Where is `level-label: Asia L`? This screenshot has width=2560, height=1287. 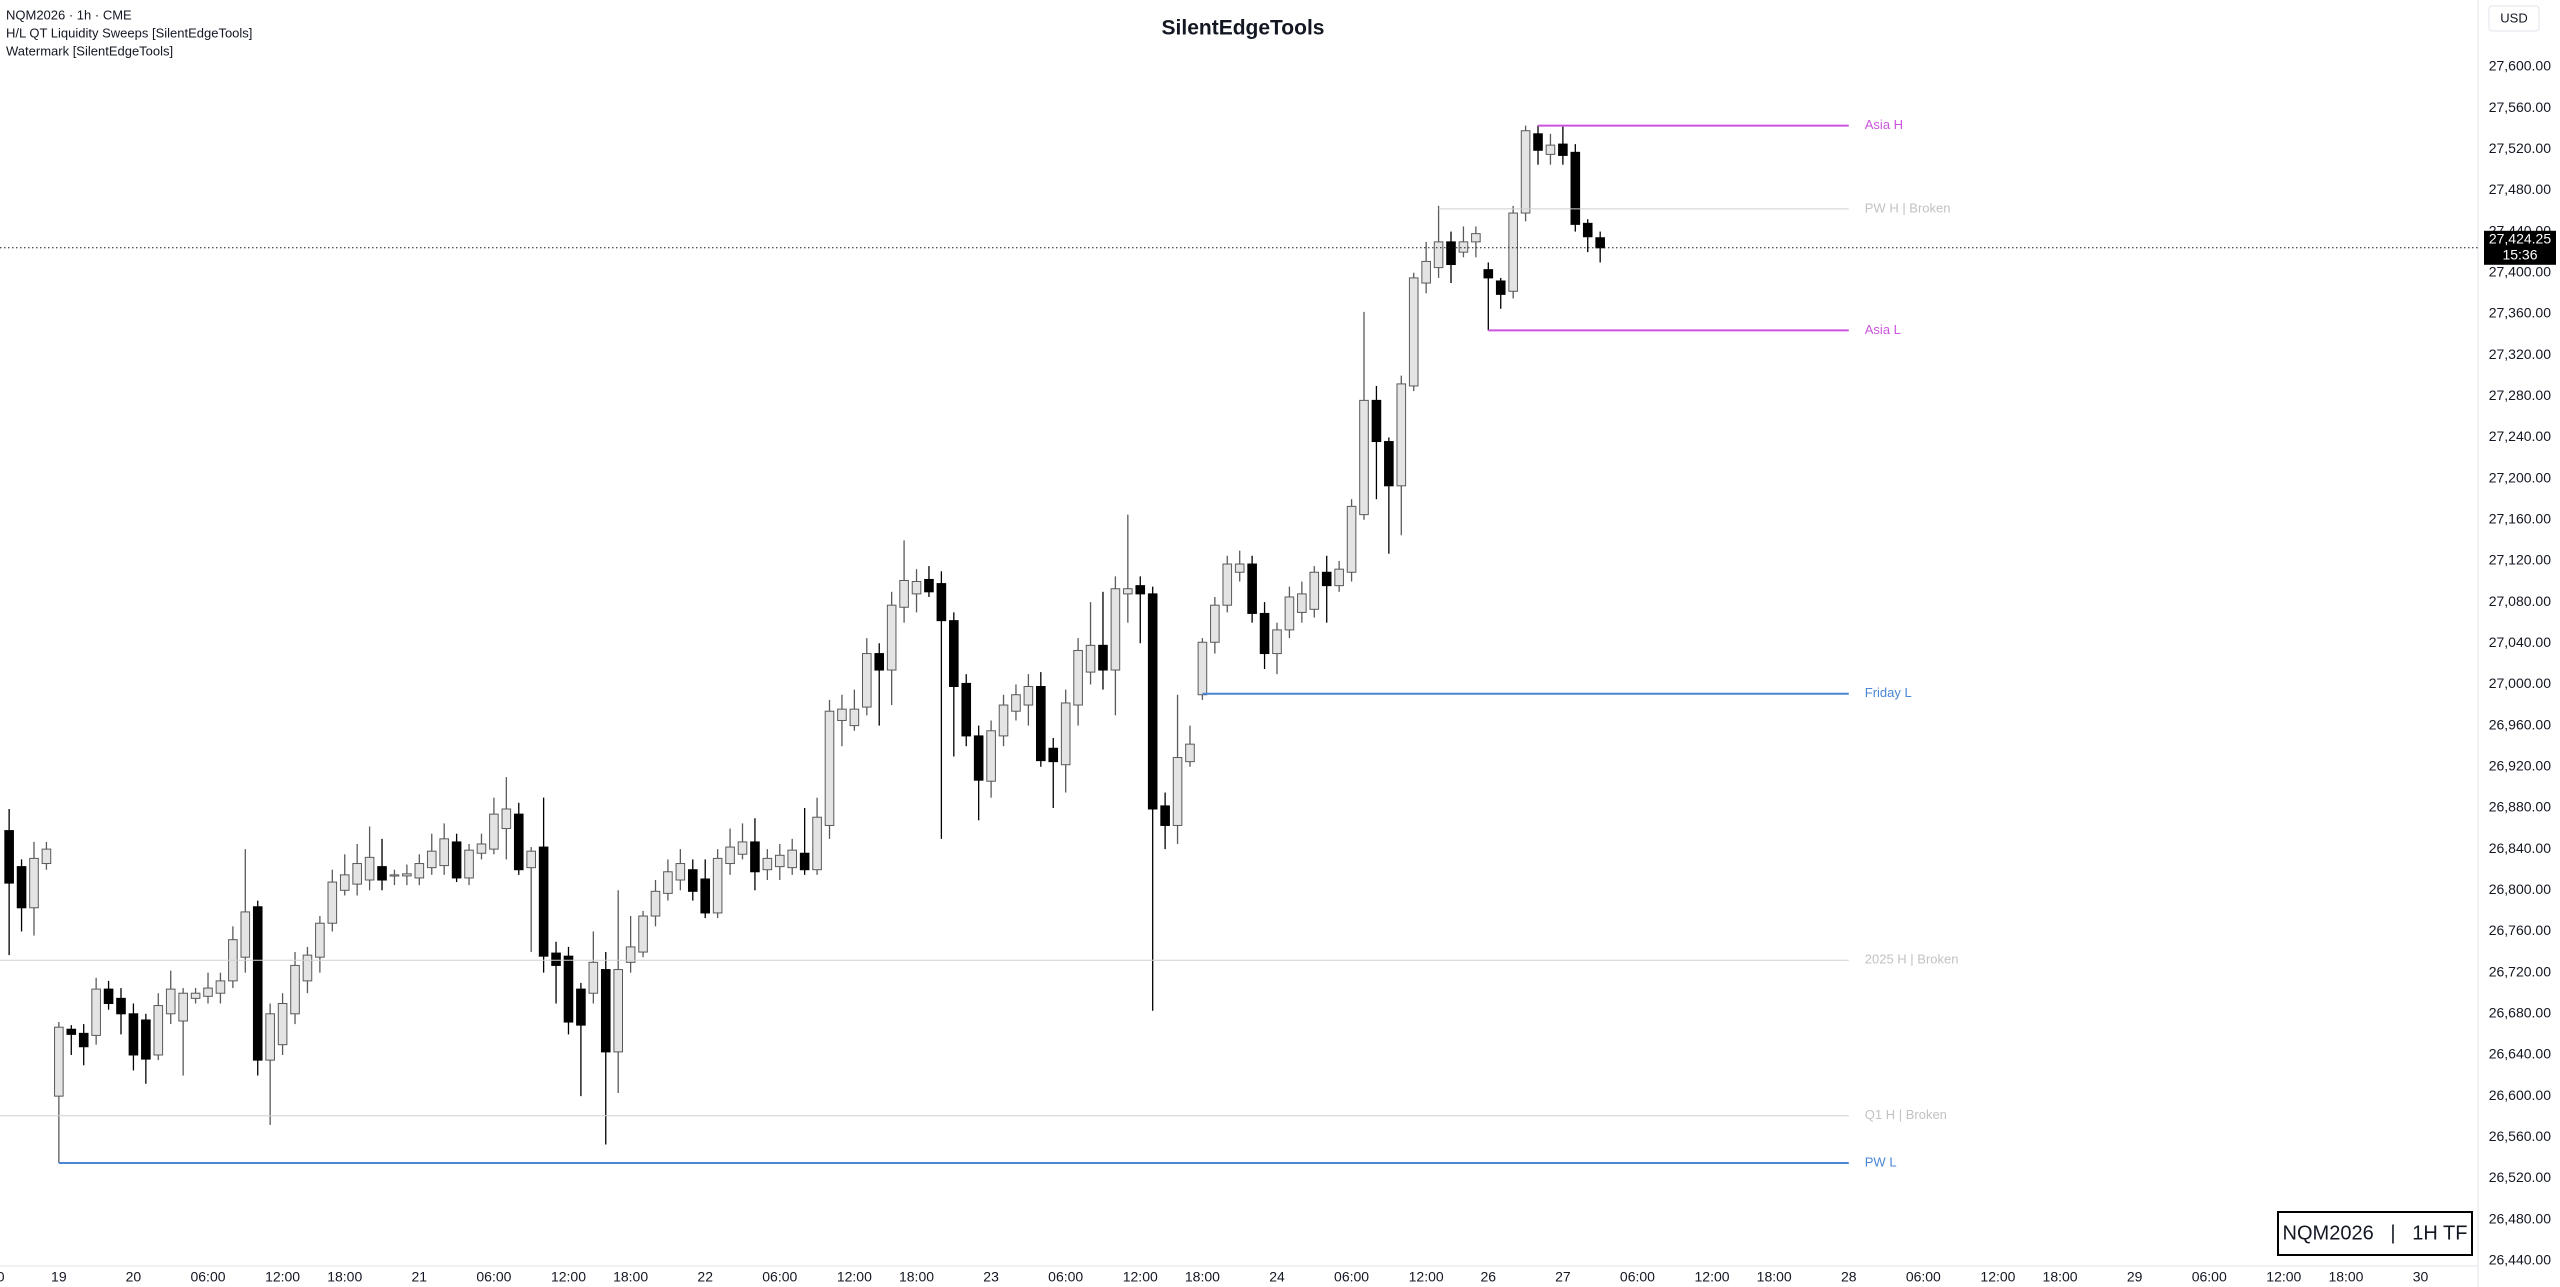 level-label: Asia L is located at coordinates (1883, 329).